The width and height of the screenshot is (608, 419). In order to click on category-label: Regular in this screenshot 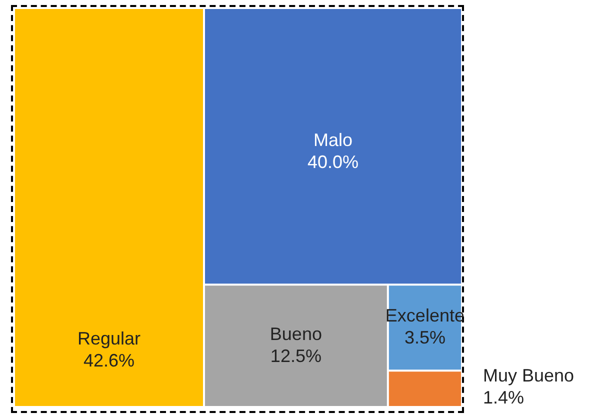, I will do `click(109, 338)`.